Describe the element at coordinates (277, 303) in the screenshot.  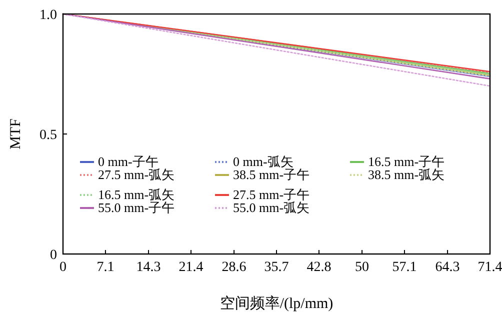
I see `x-axis-title: 空间频率/(lp/mm)` at that location.